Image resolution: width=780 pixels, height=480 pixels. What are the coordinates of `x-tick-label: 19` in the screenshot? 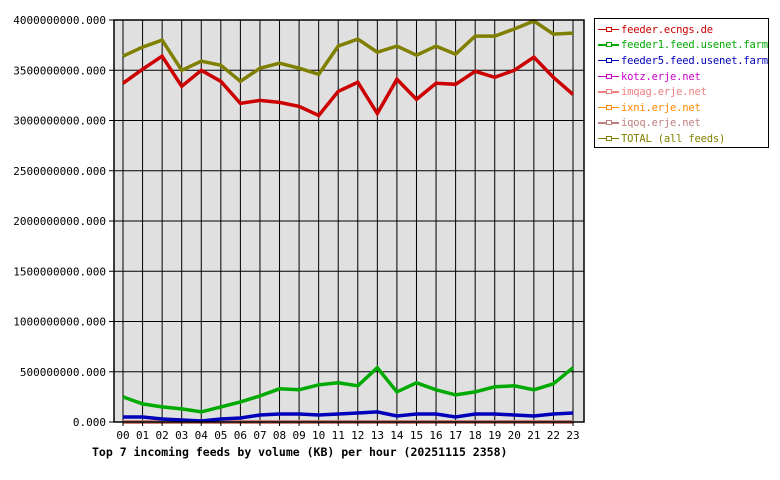 It's located at (494, 435).